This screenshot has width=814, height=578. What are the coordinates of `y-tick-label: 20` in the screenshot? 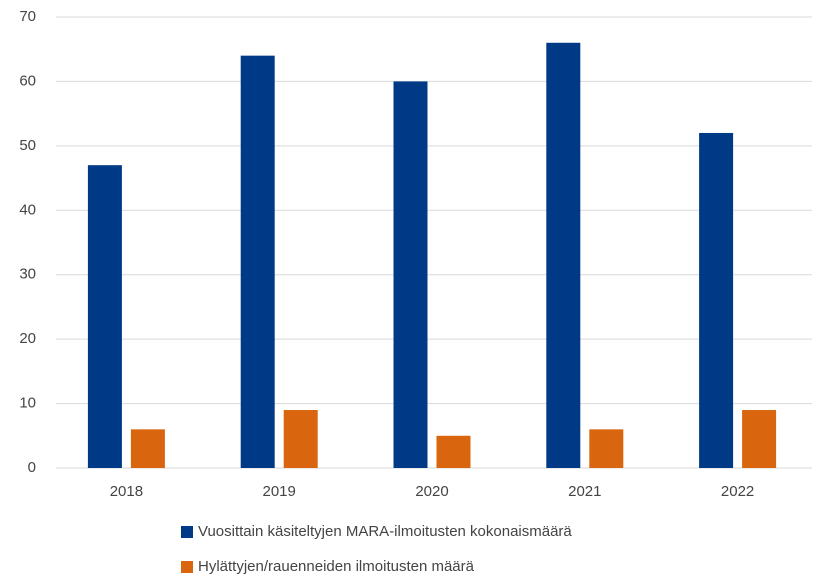 It's located at (27, 338).